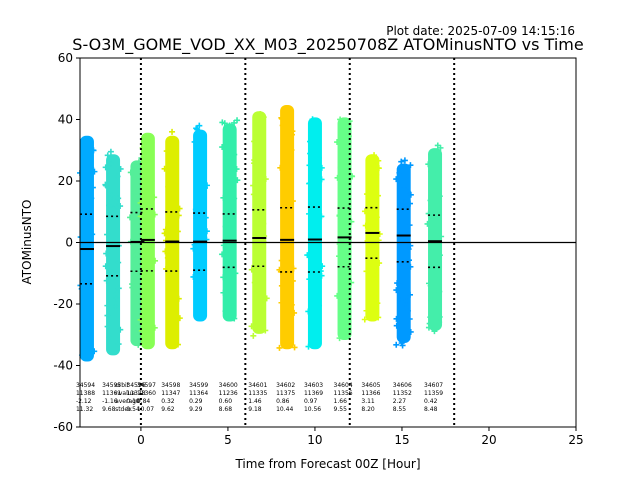 The width and height of the screenshot is (640, 480). What do you see at coordinates (147, 241) in the screenshot?
I see `orbit-34597-swarm` at bounding box center [147, 241].